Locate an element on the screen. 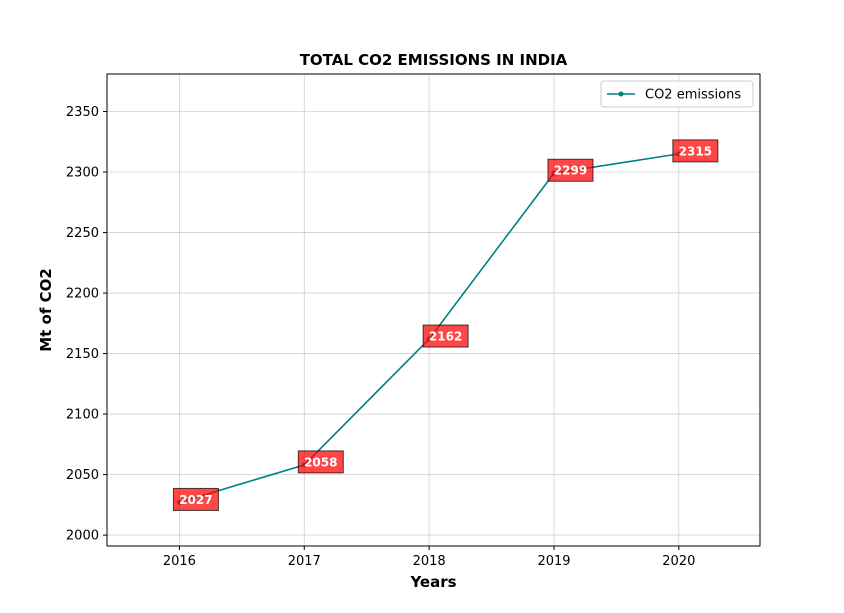 This screenshot has height=613, width=844. y-tick-label: 2300 is located at coordinates (82, 173).